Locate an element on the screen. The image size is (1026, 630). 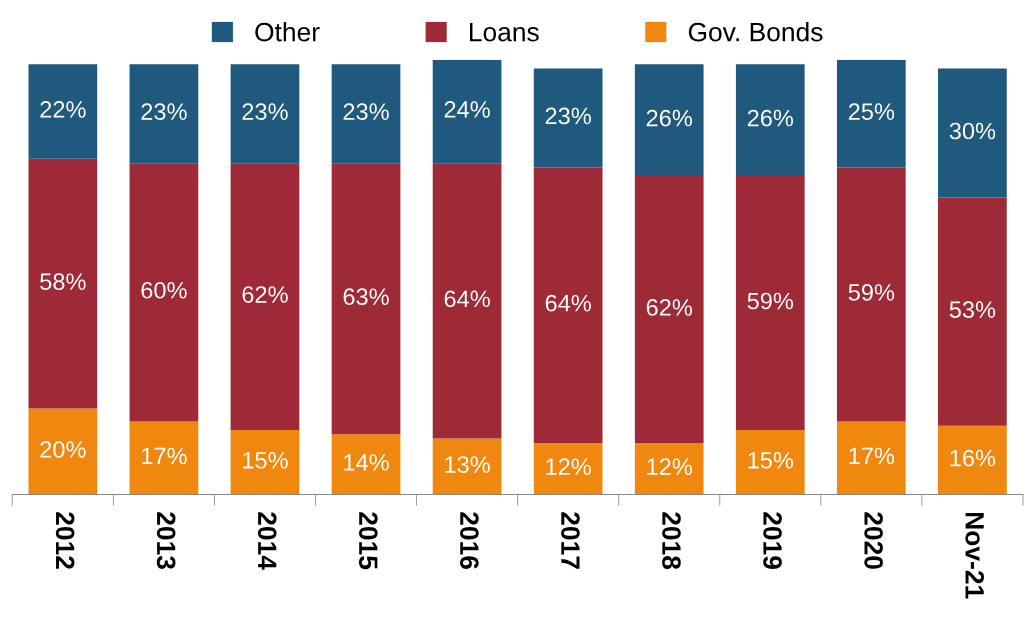
legend-label: Loans is located at coordinates (504, 32).